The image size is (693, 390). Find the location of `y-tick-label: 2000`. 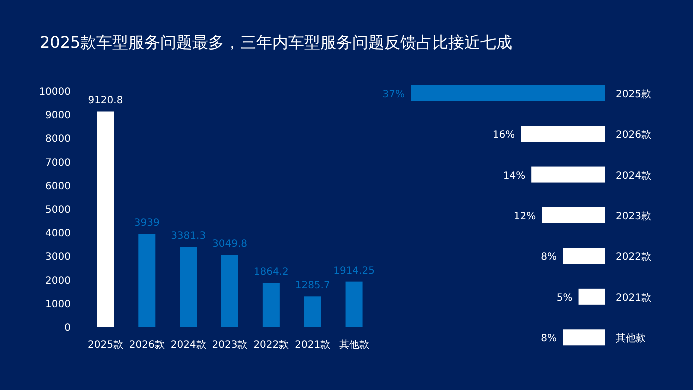

y-tick-label: 2000 is located at coordinates (58, 281).